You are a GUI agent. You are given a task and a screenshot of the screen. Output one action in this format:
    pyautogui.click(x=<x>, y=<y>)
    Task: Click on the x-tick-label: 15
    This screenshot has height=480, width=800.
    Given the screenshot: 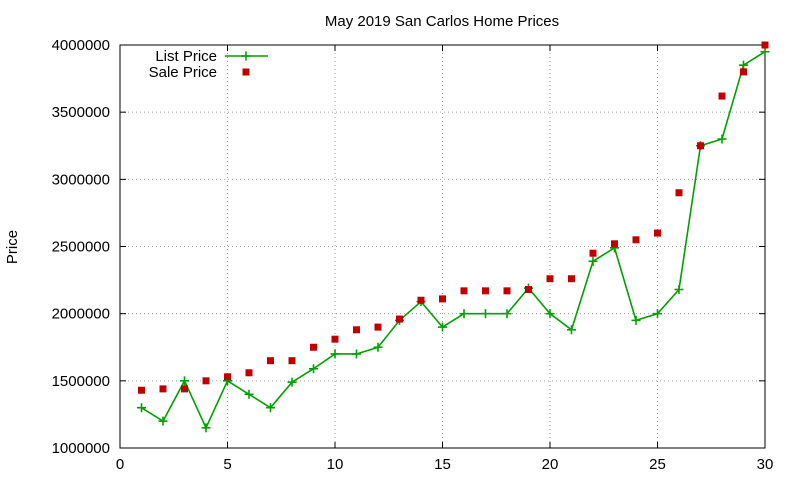 What is the action you would take?
    pyautogui.click(x=442, y=464)
    